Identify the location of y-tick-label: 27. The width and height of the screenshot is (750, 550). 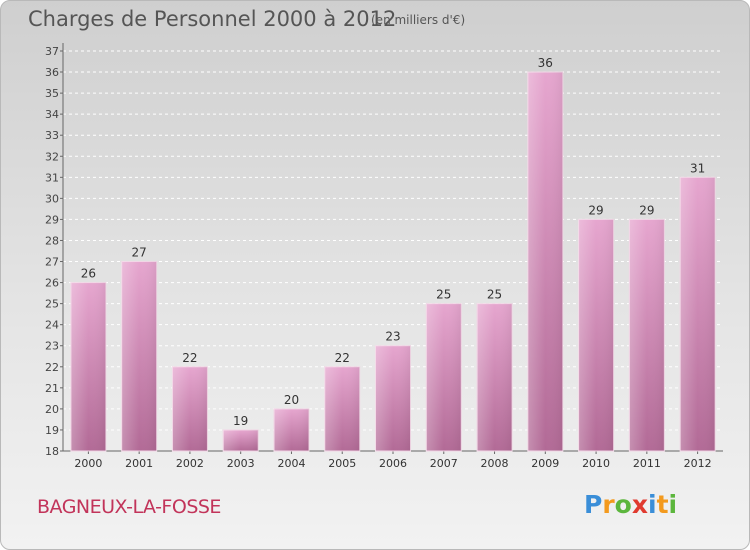
(52, 262).